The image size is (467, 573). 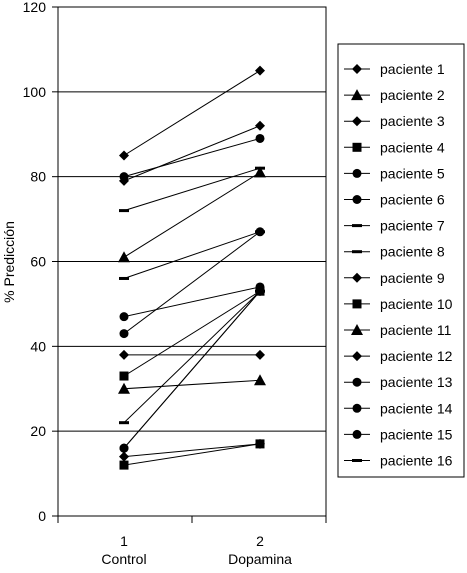 What do you see at coordinates (38, 177) in the screenshot?
I see `y-tick-label-80: 80` at bounding box center [38, 177].